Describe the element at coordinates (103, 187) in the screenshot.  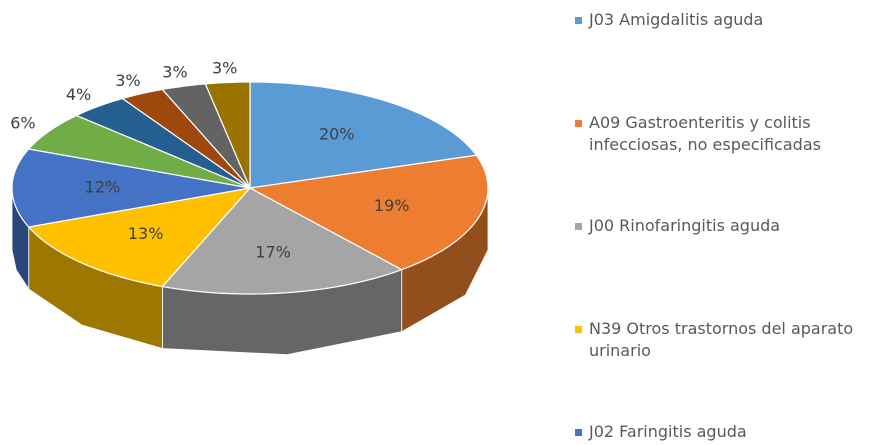
I see `data-label: 12%` at that location.